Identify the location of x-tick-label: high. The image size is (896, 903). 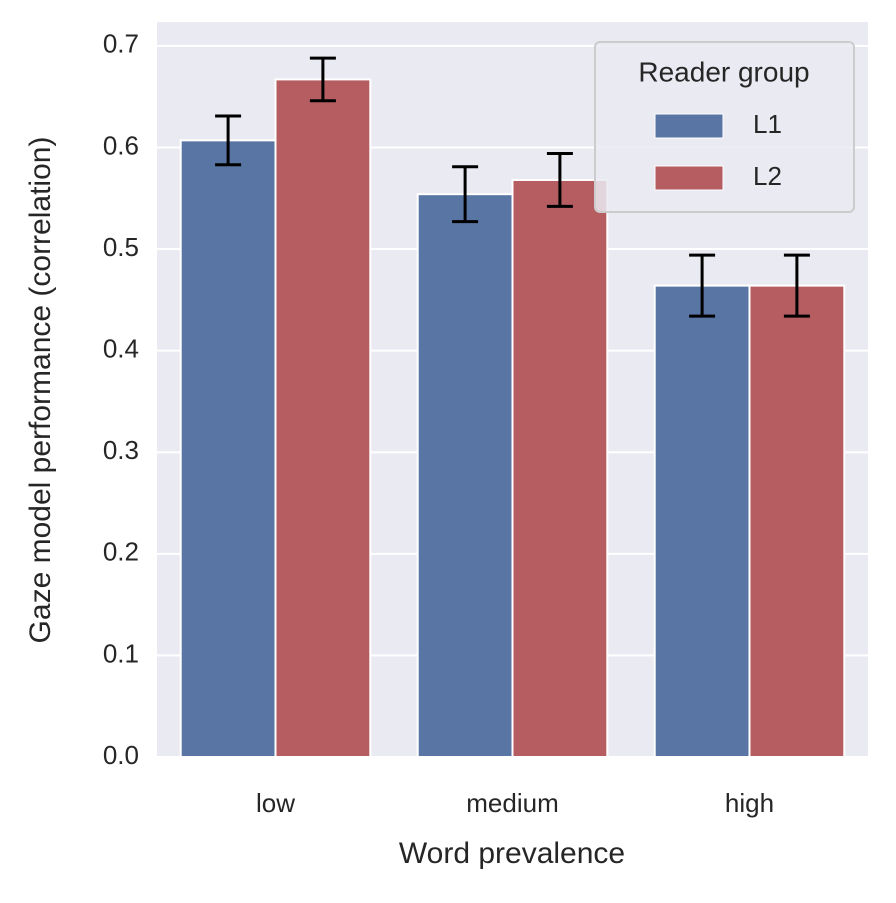
(749, 803).